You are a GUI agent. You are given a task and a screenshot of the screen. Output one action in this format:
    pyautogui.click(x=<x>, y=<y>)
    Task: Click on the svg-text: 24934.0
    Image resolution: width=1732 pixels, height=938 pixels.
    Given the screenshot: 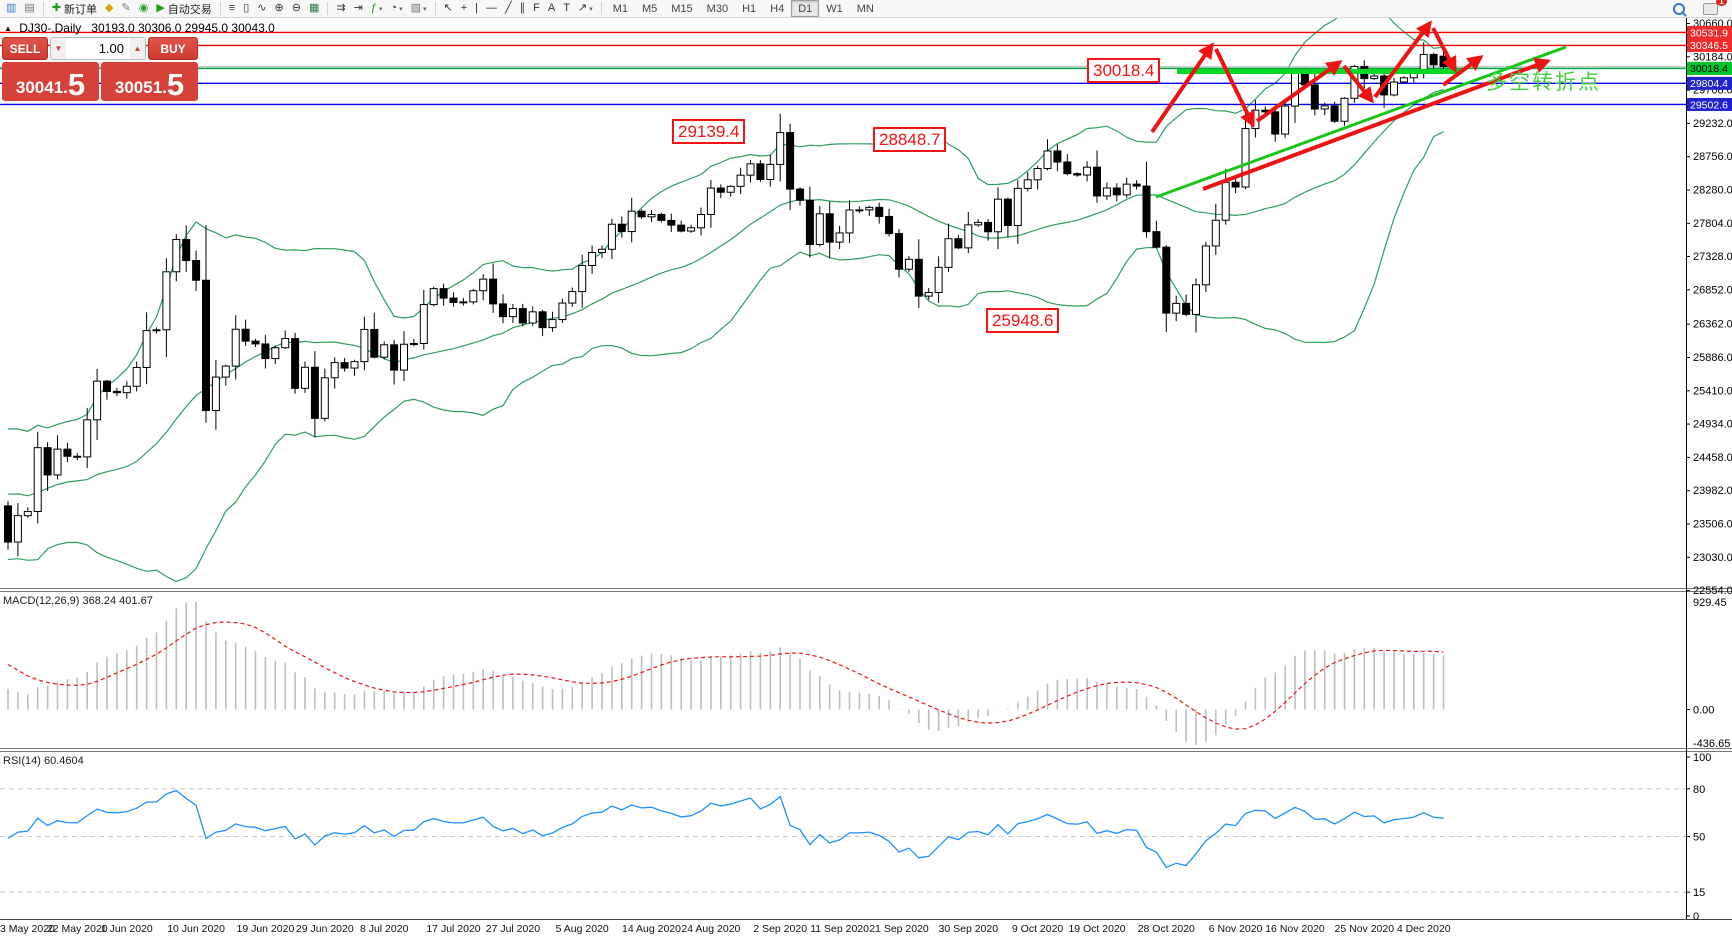 What is the action you would take?
    pyautogui.click(x=1712, y=425)
    